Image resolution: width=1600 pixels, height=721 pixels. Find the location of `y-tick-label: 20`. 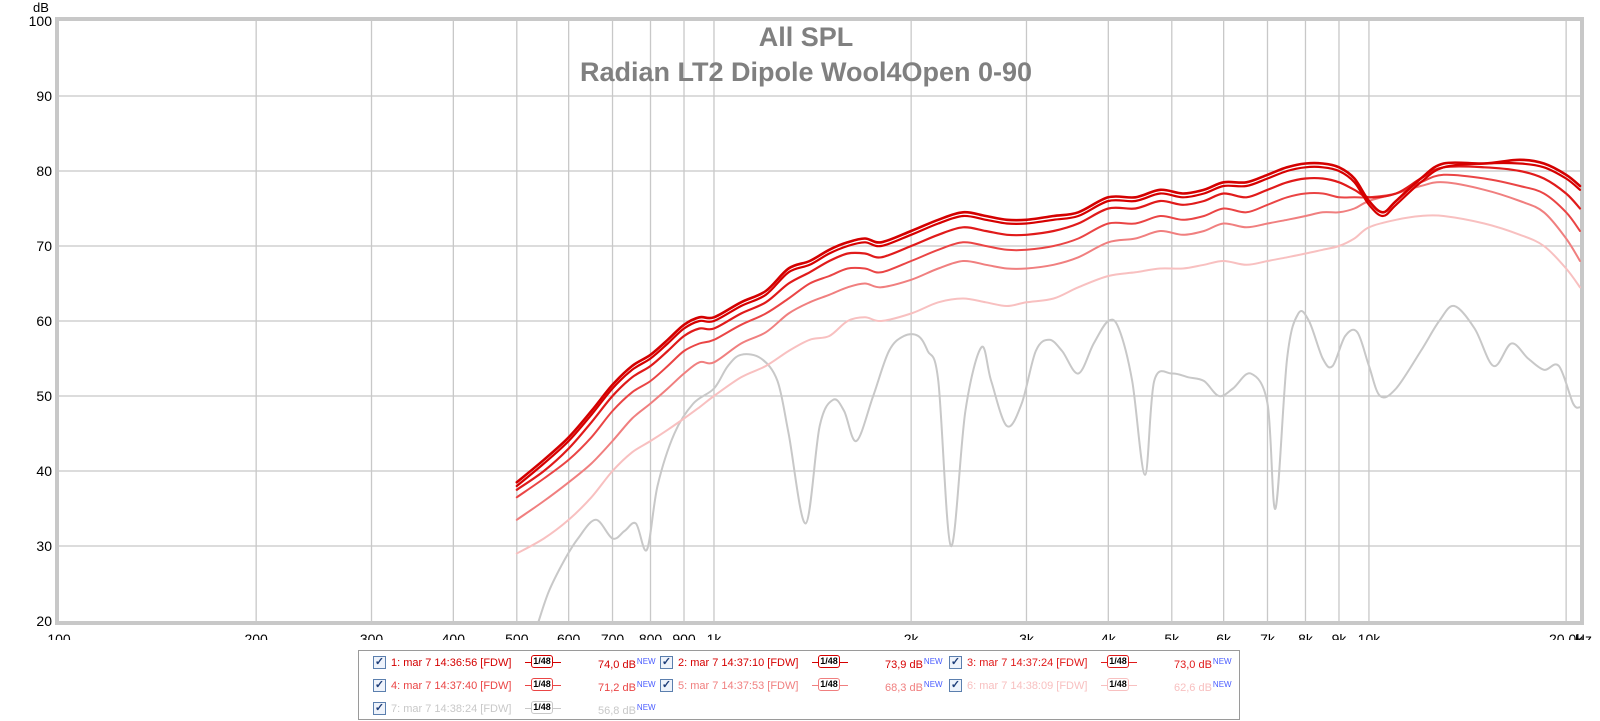

y-tick-label: 20 is located at coordinates (44, 621).